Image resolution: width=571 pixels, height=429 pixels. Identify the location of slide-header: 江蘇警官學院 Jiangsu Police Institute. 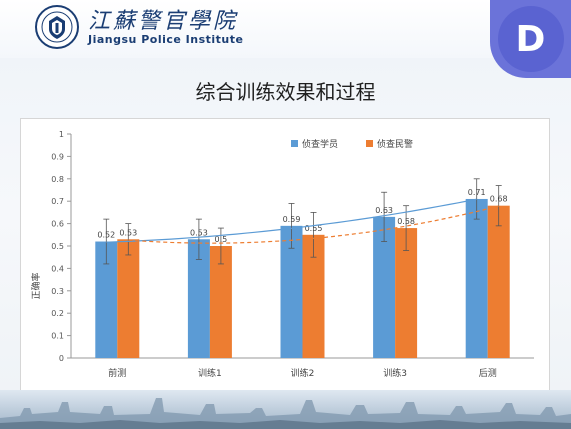
(285, 29).